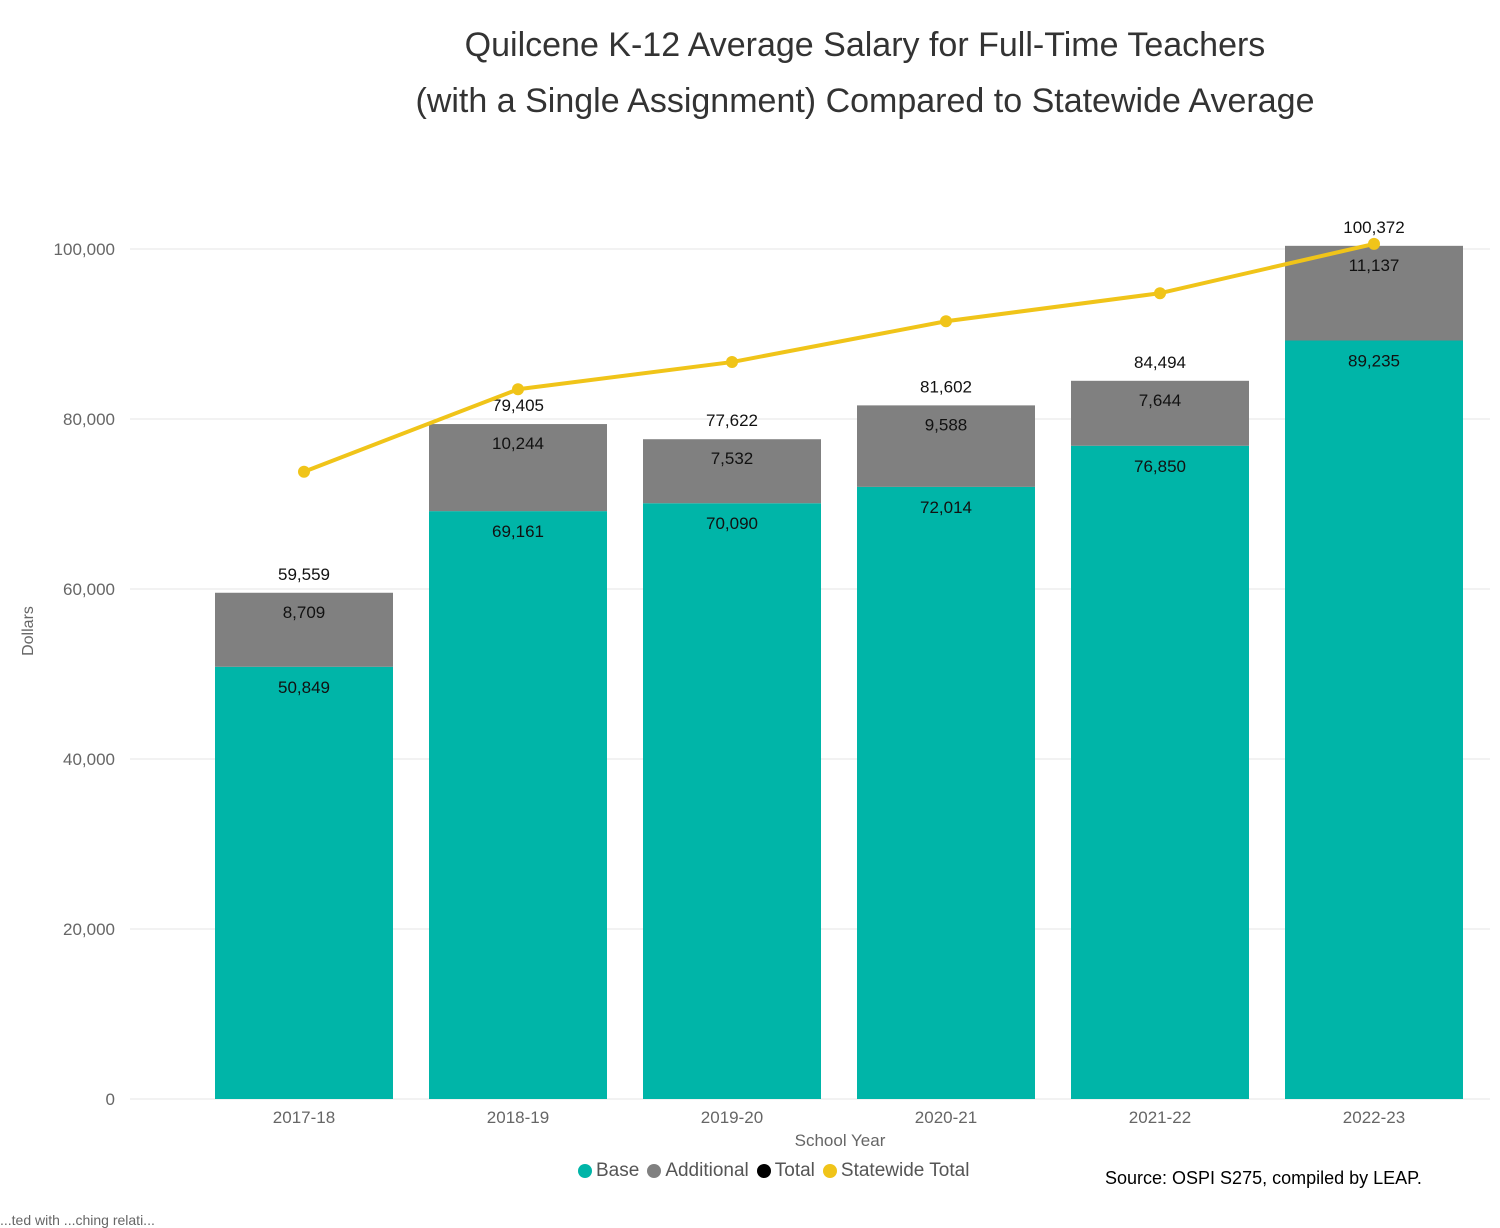 This screenshot has height=1228, width=1500. What do you see at coordinates (839, 357) in the screenshot?
I see `statewide-line` at bounding box center [839, 357].